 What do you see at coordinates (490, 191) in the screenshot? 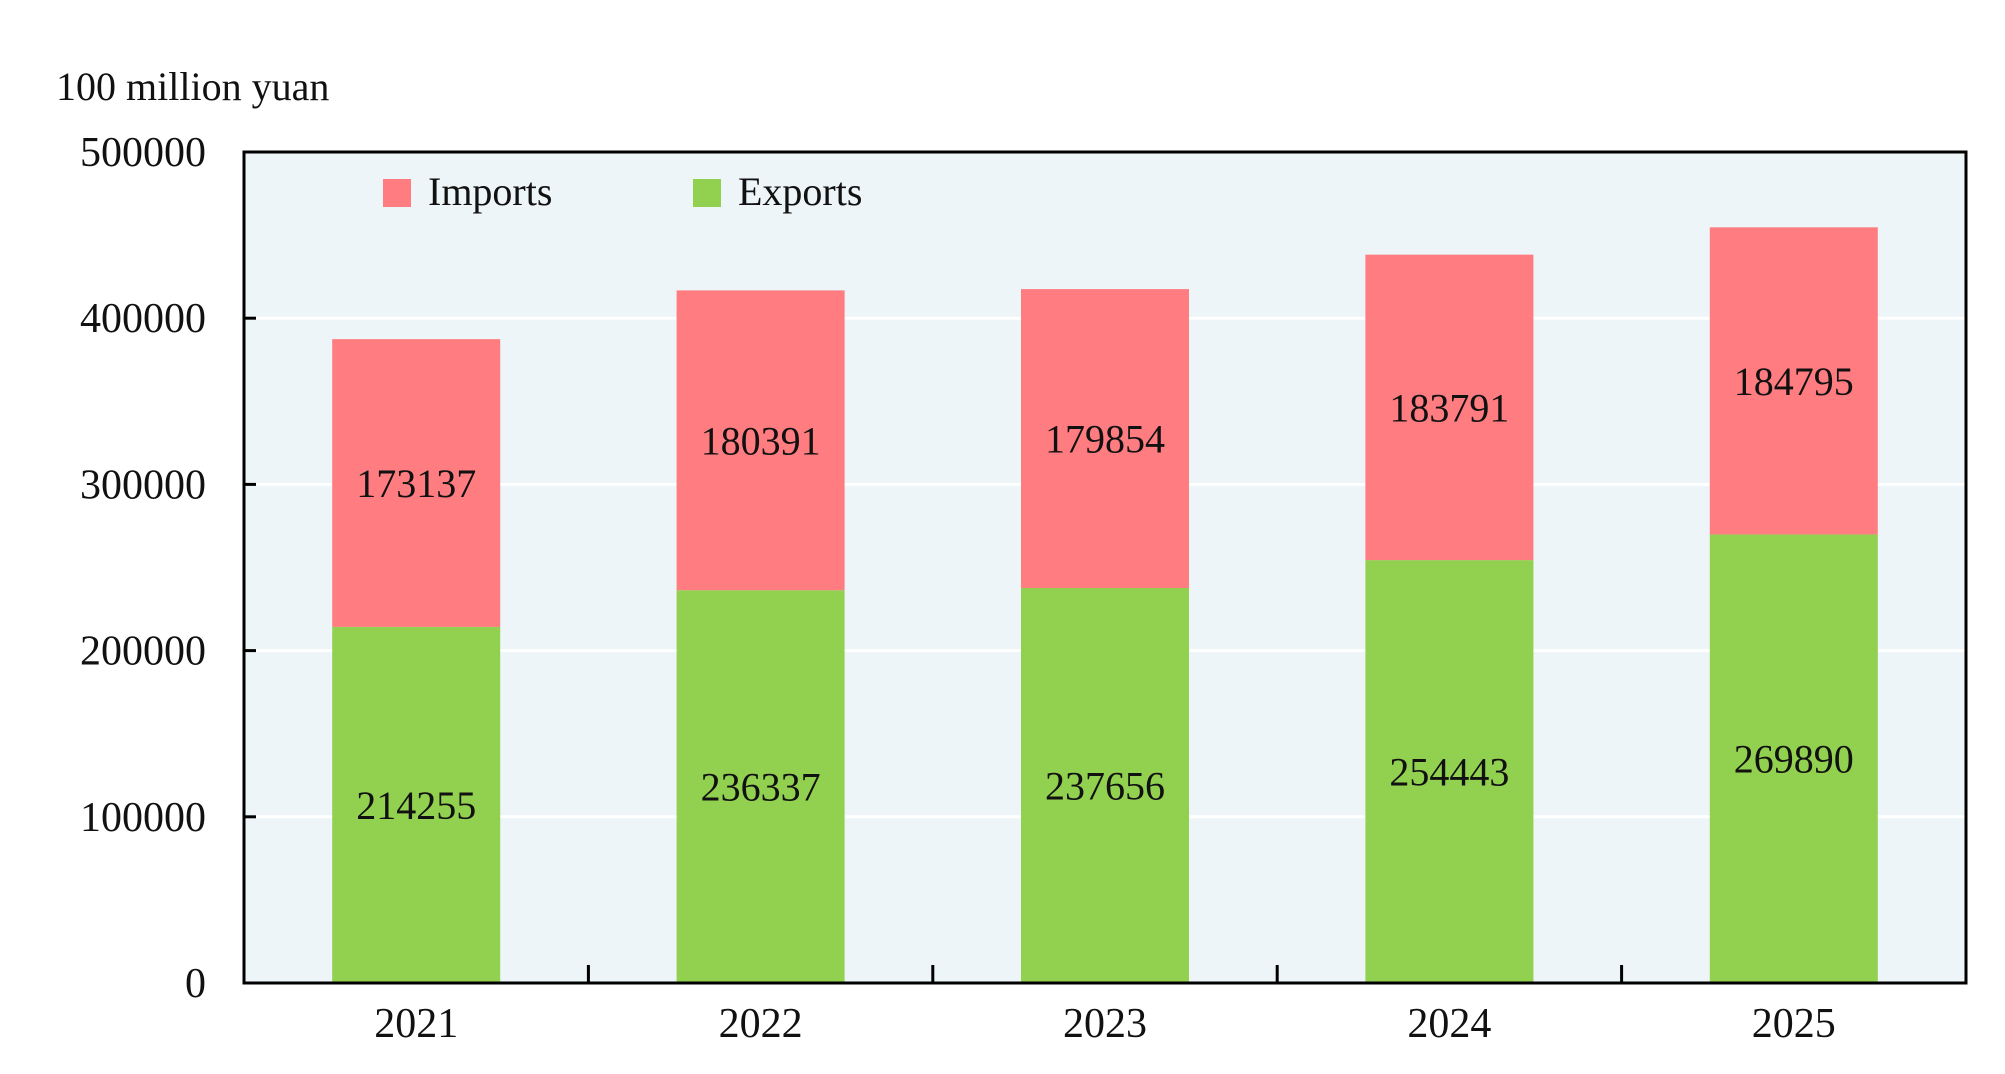
I see `legend-label-imports: Imports` at bounding box center [490, 191].